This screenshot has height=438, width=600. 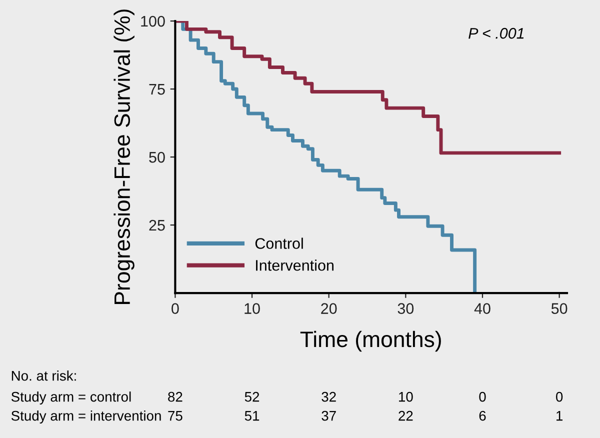 I want to click on legend-label: Control, so click(x=279, y=243).